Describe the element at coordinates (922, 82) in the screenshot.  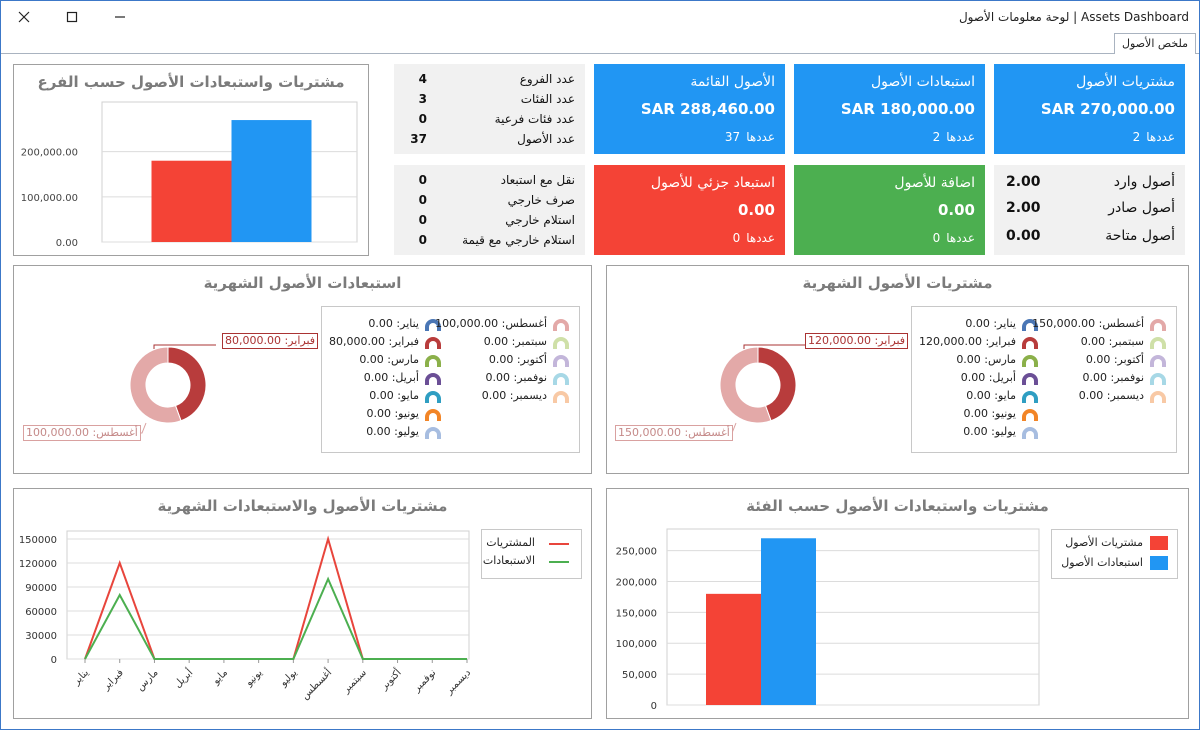
I see `card-title: استبعادات الأصول` at that location.